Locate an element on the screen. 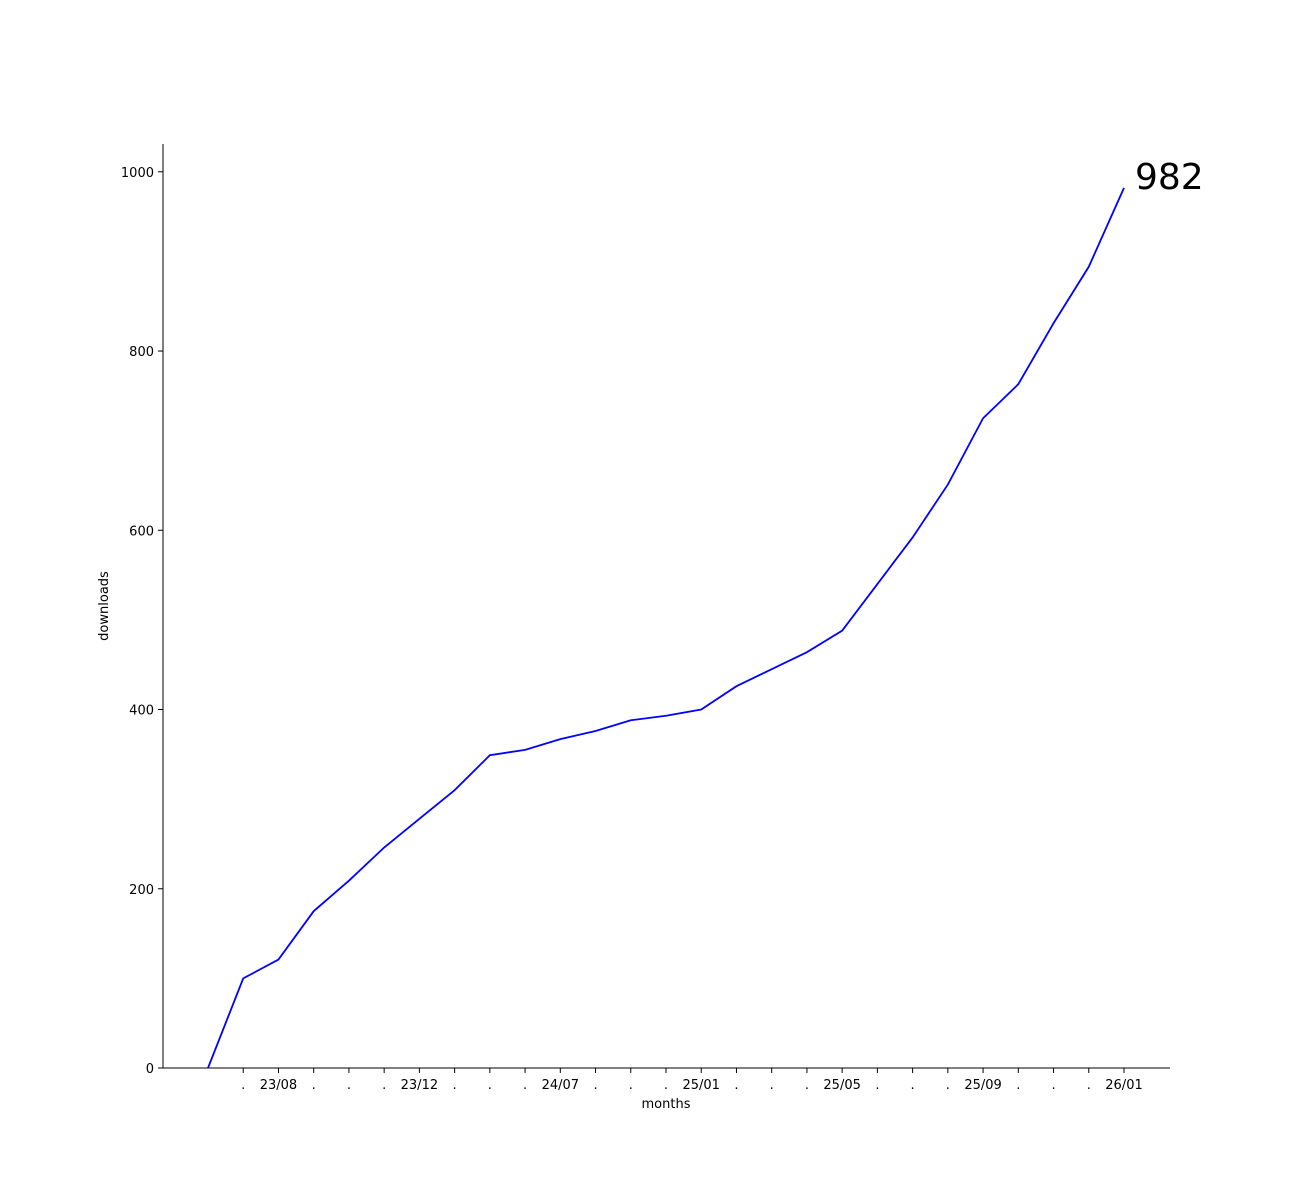 The height and width of the screenshot is (1200, 1300). y-axis-label: downloads is located at coordinates (104, 606).